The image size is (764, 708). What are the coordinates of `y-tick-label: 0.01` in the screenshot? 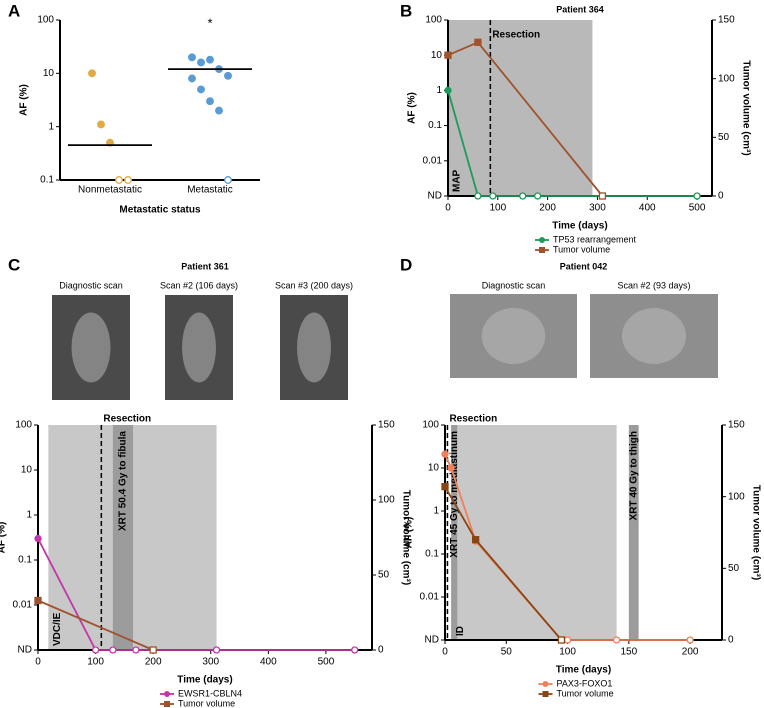 It's located at (23, 605).